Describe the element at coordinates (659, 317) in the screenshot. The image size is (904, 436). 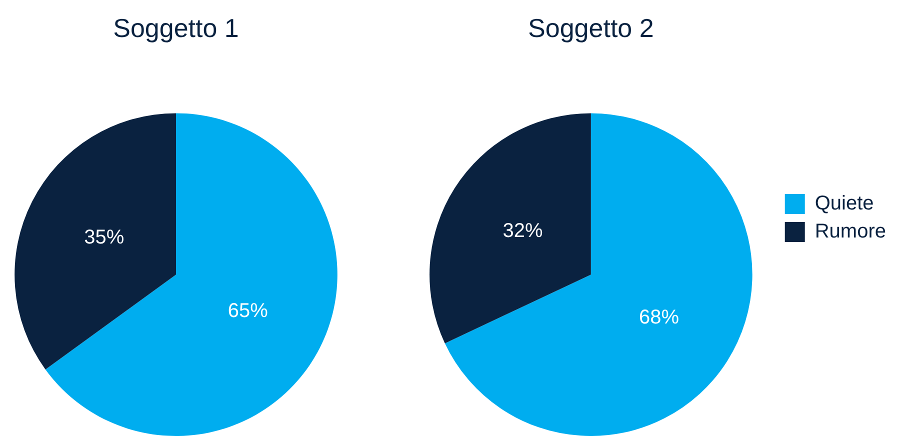
I see `data-label: 68%` at that location.